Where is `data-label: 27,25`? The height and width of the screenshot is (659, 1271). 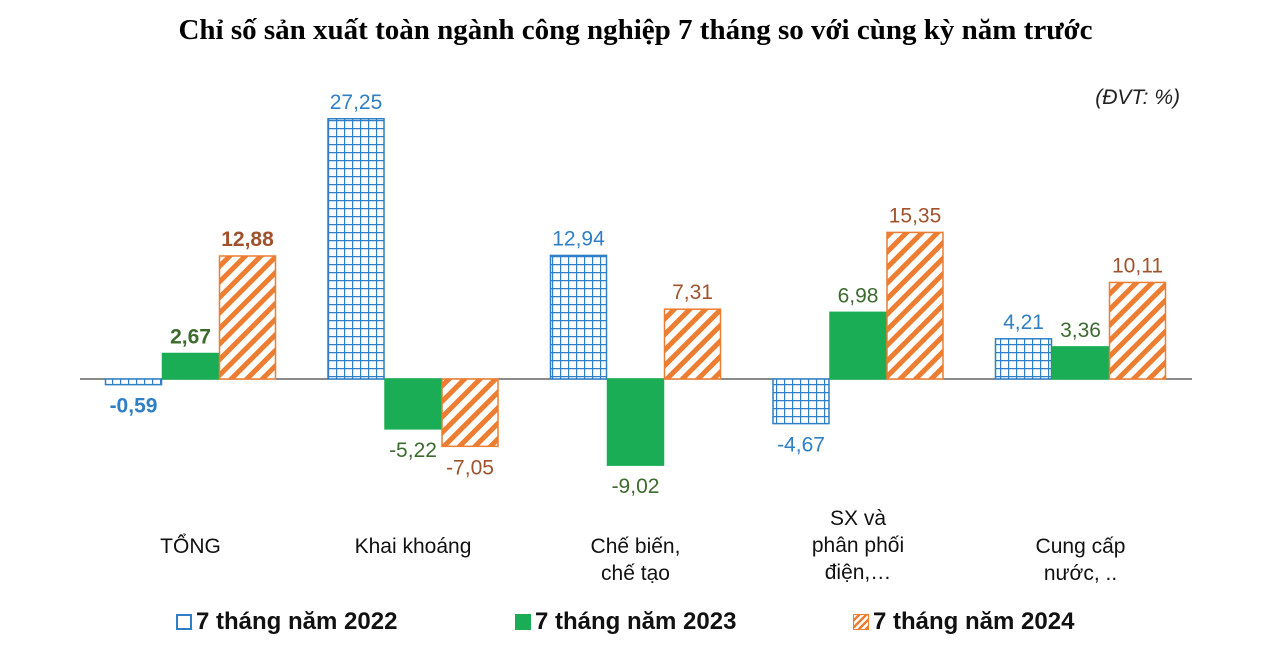
data-label: 27,25 is located at coordinates (356, 102).